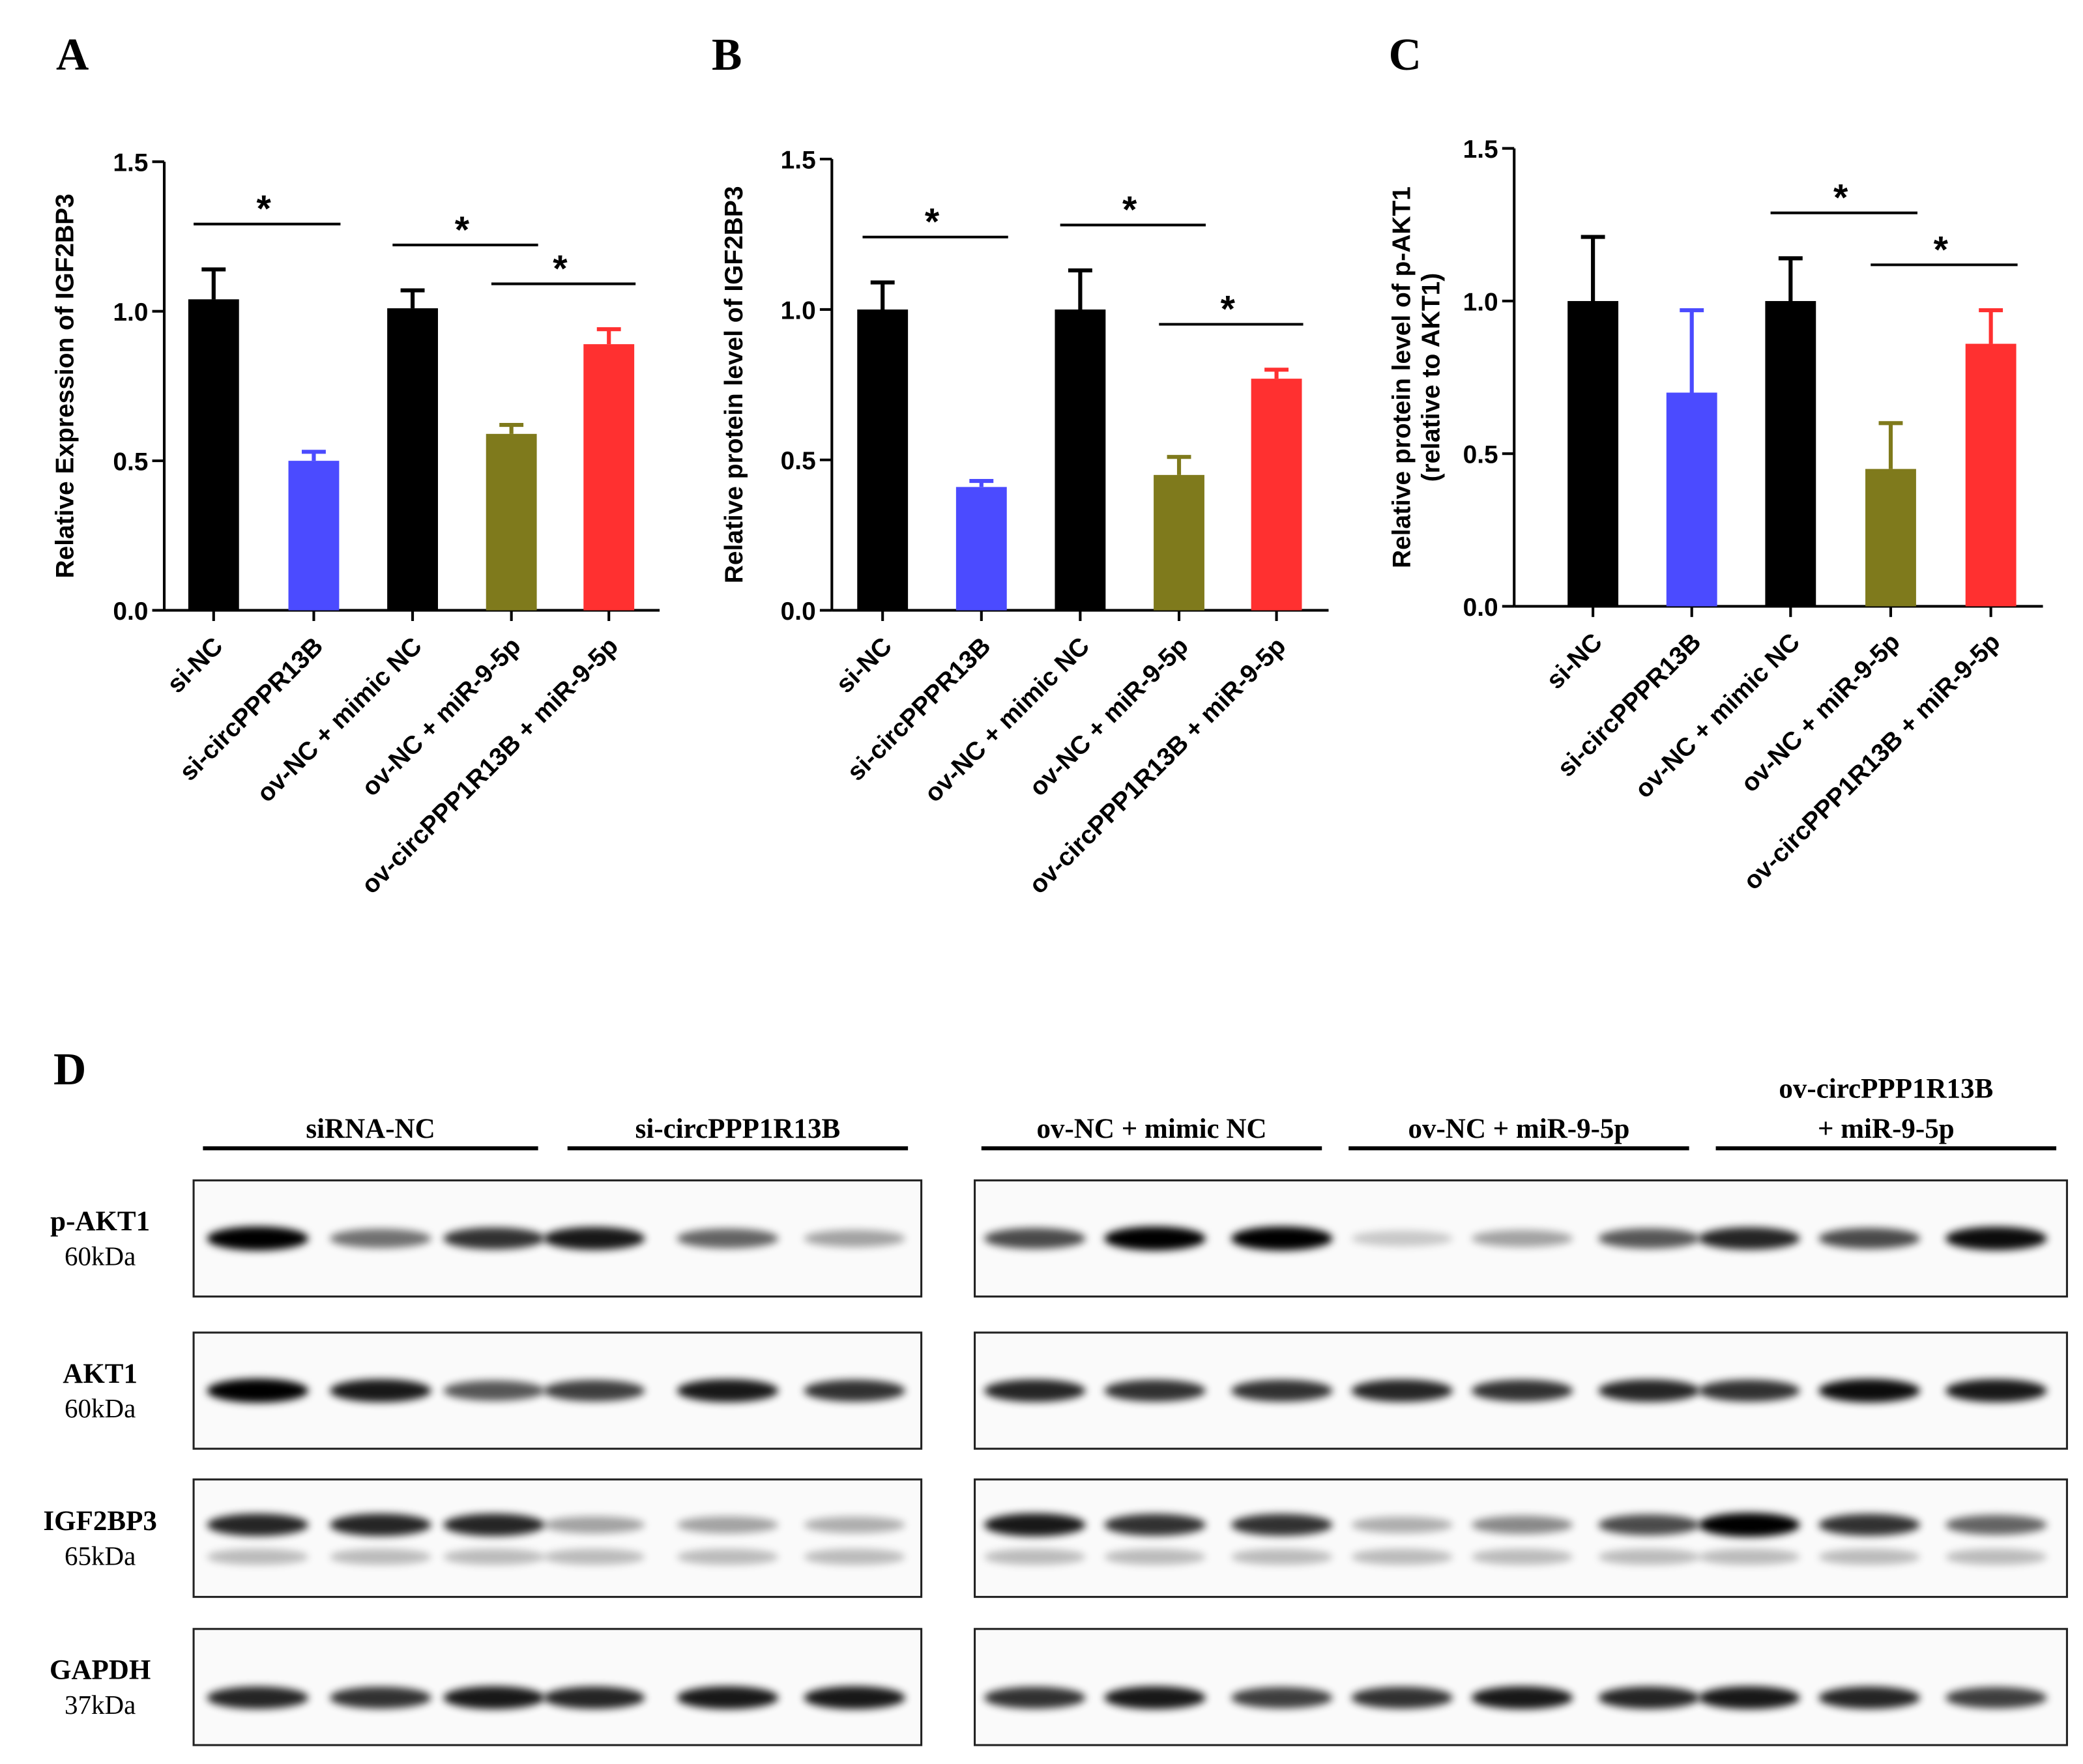  Describe the element at coordinates (370, 1129) in the screenshot. I see `group-label: siRNA-NC` at that location.